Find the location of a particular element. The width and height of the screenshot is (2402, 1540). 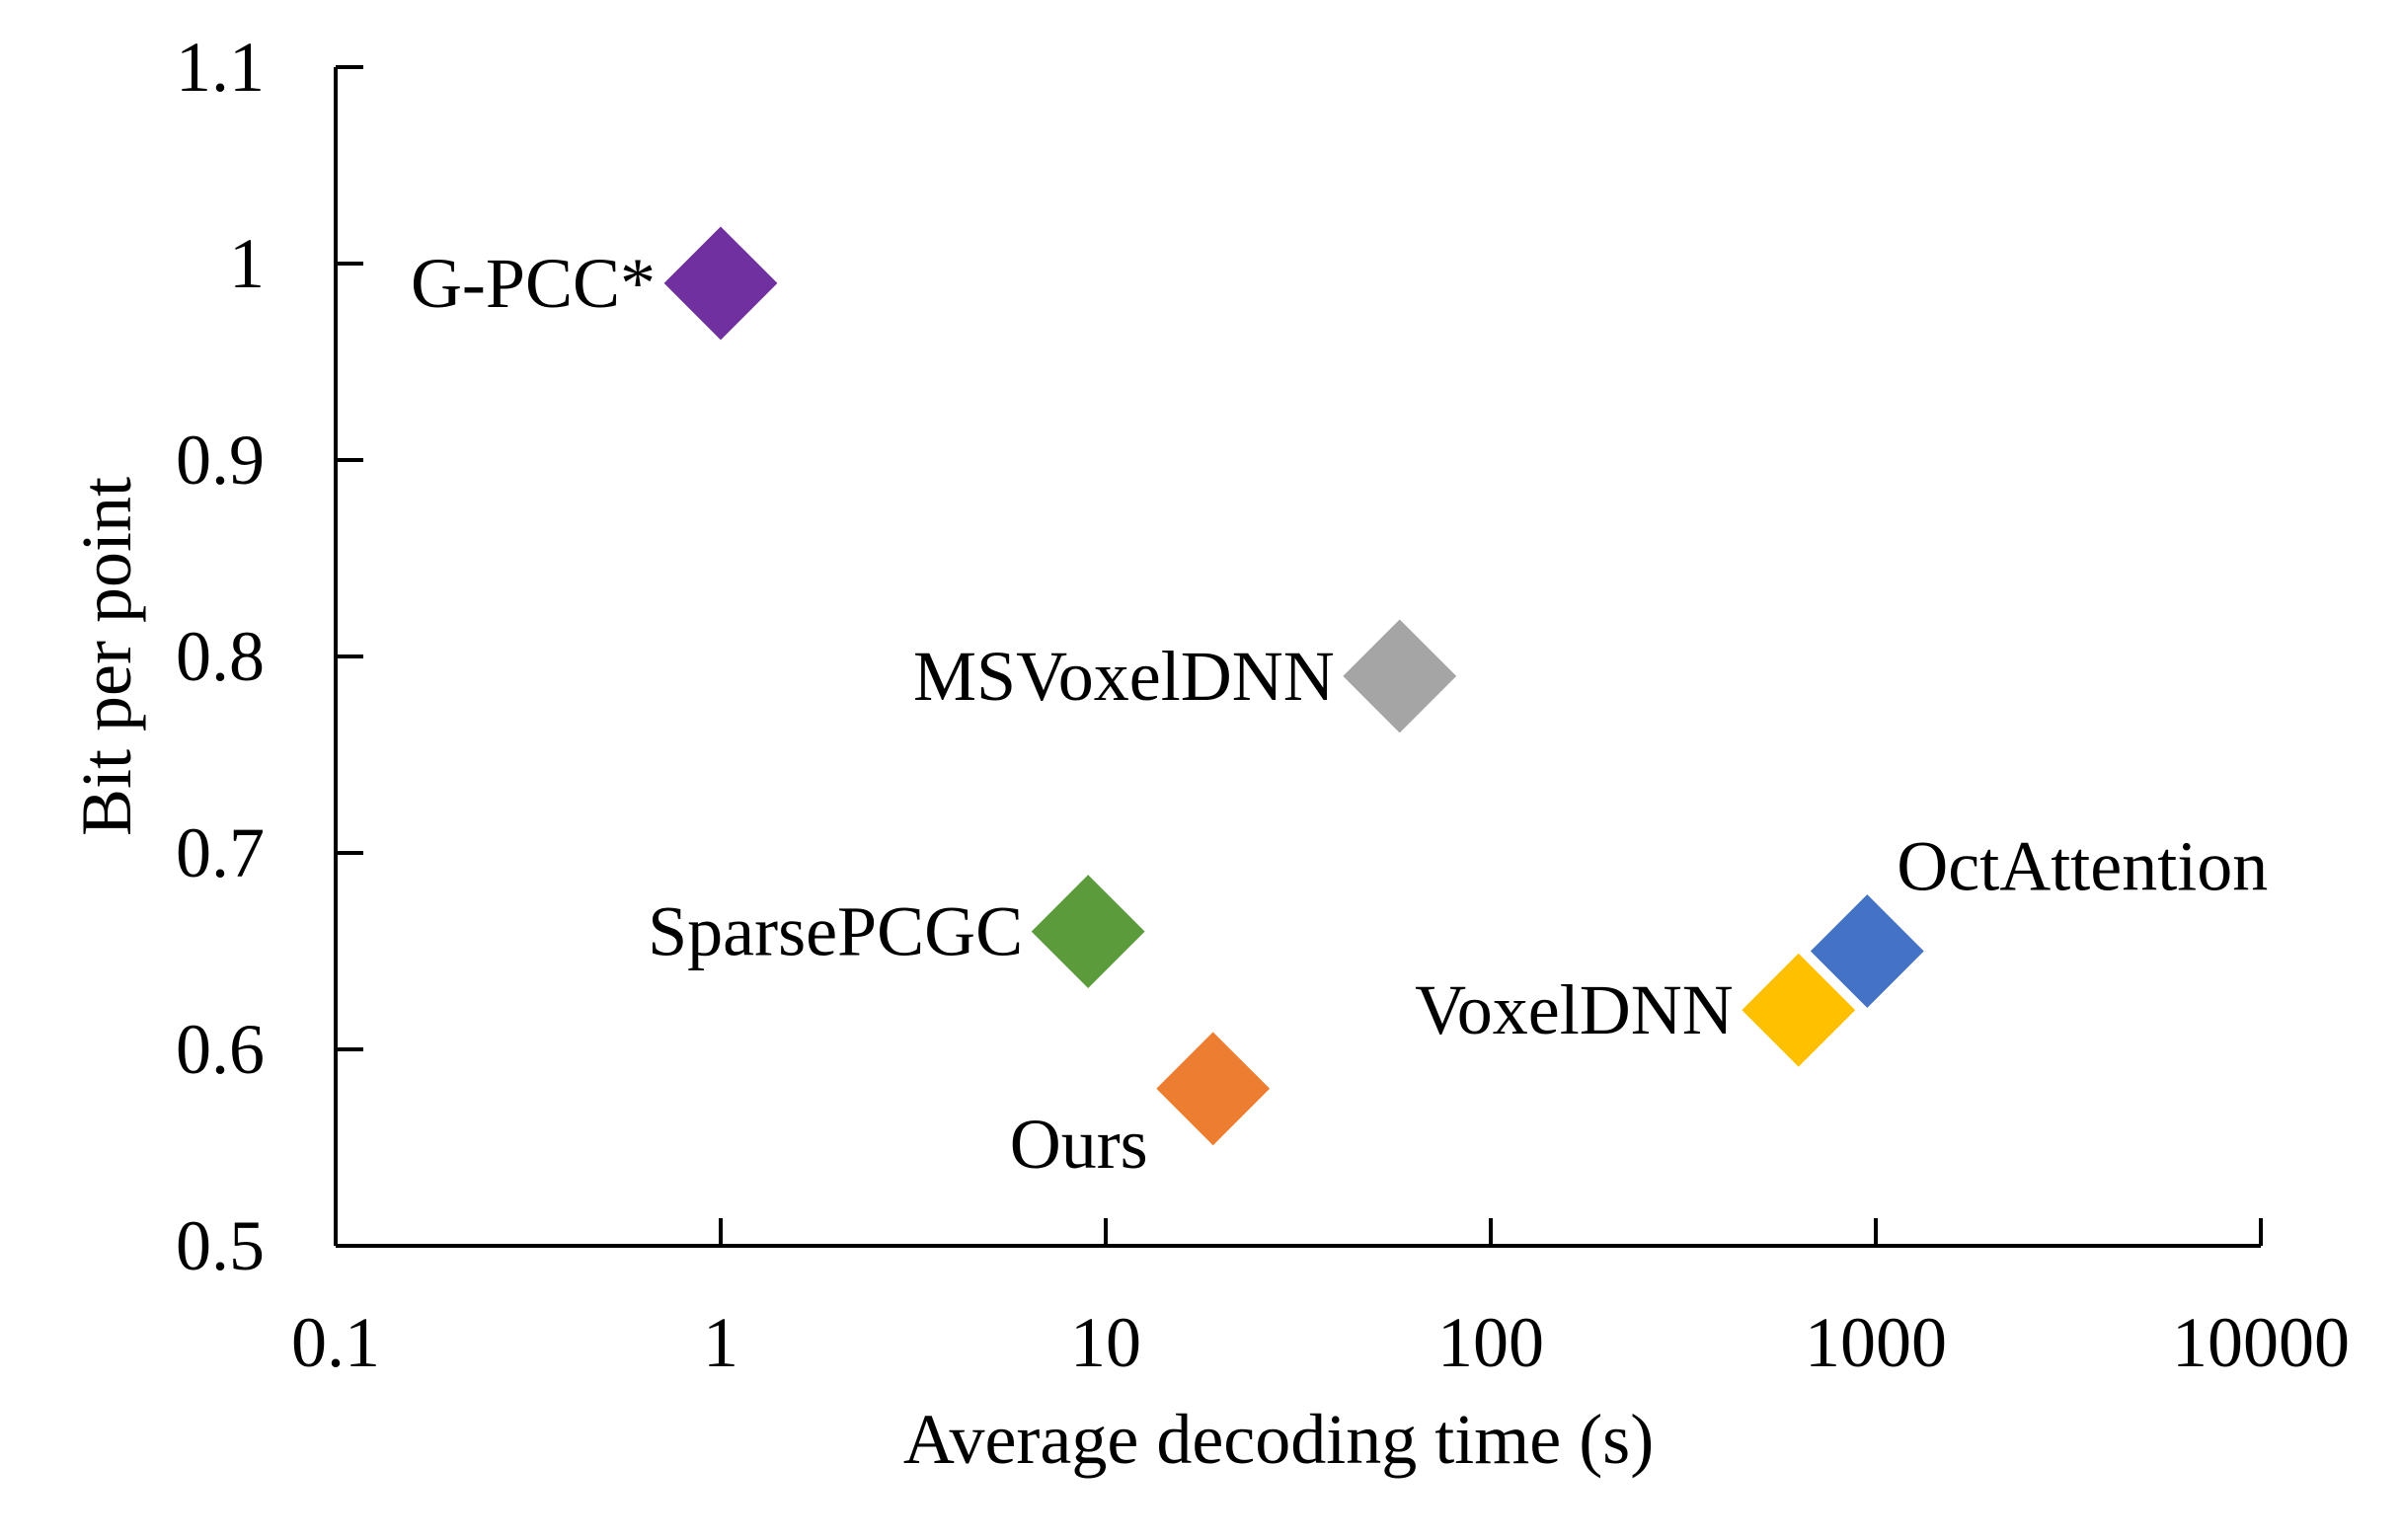

y-tick-label: 0.5 is located at coordinates (220, 1245).